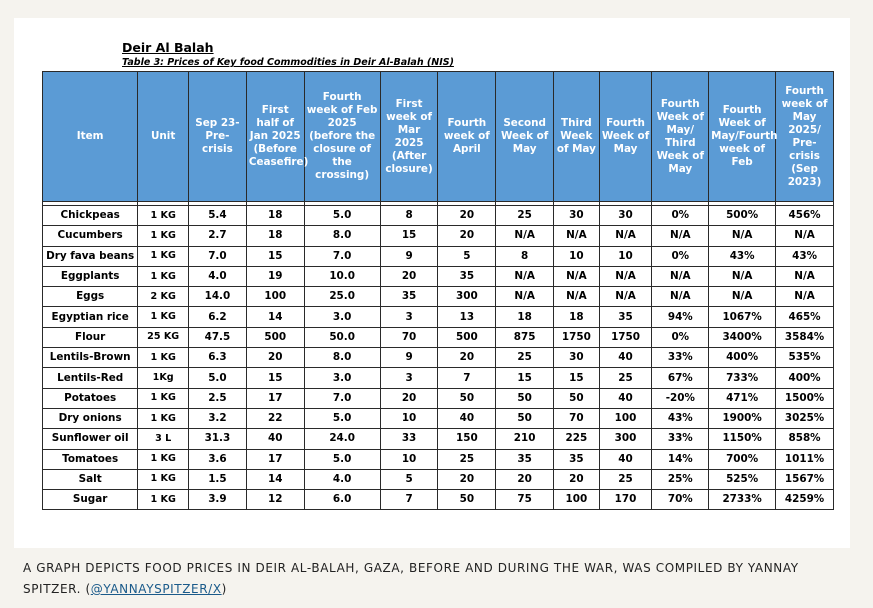 The width and height of the screenshot is (873, 608). What do you see at coordinates (467, 256) in the screenshot?
I see `price-cell: 5` at bounding box center [467, 256].